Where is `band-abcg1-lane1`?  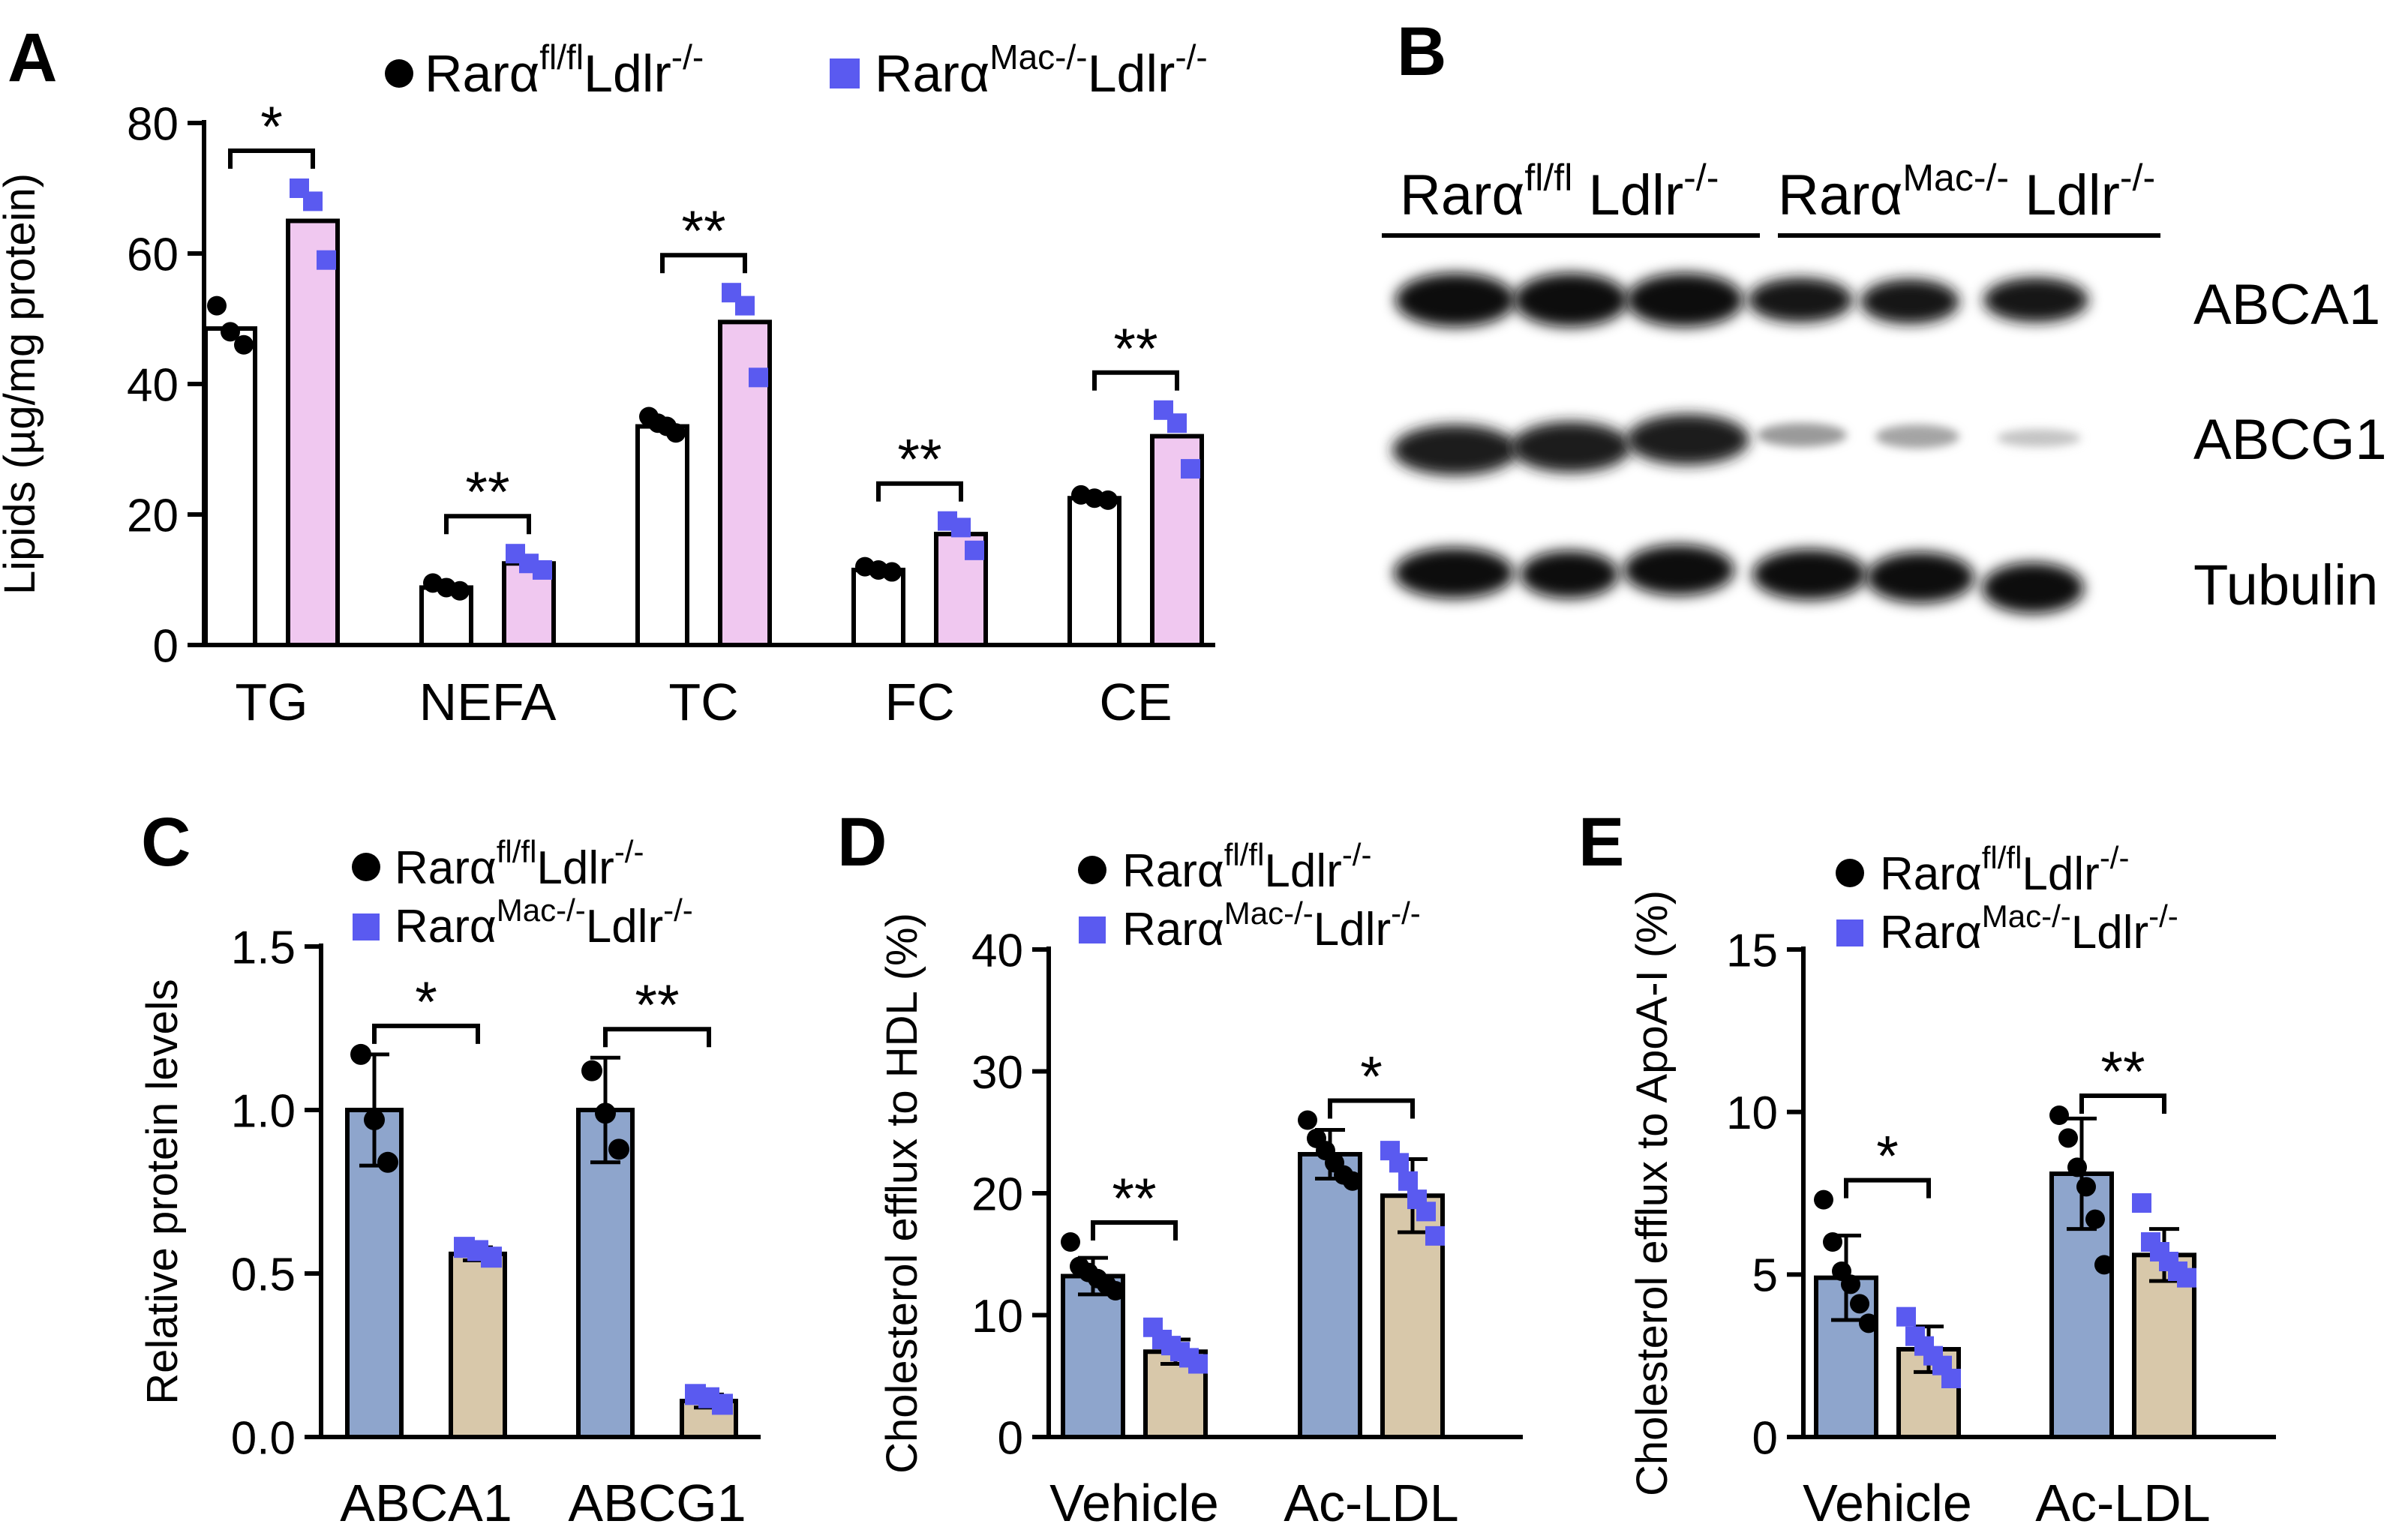 band-abcg1-lane1 is located at coordinates (1455, 450).